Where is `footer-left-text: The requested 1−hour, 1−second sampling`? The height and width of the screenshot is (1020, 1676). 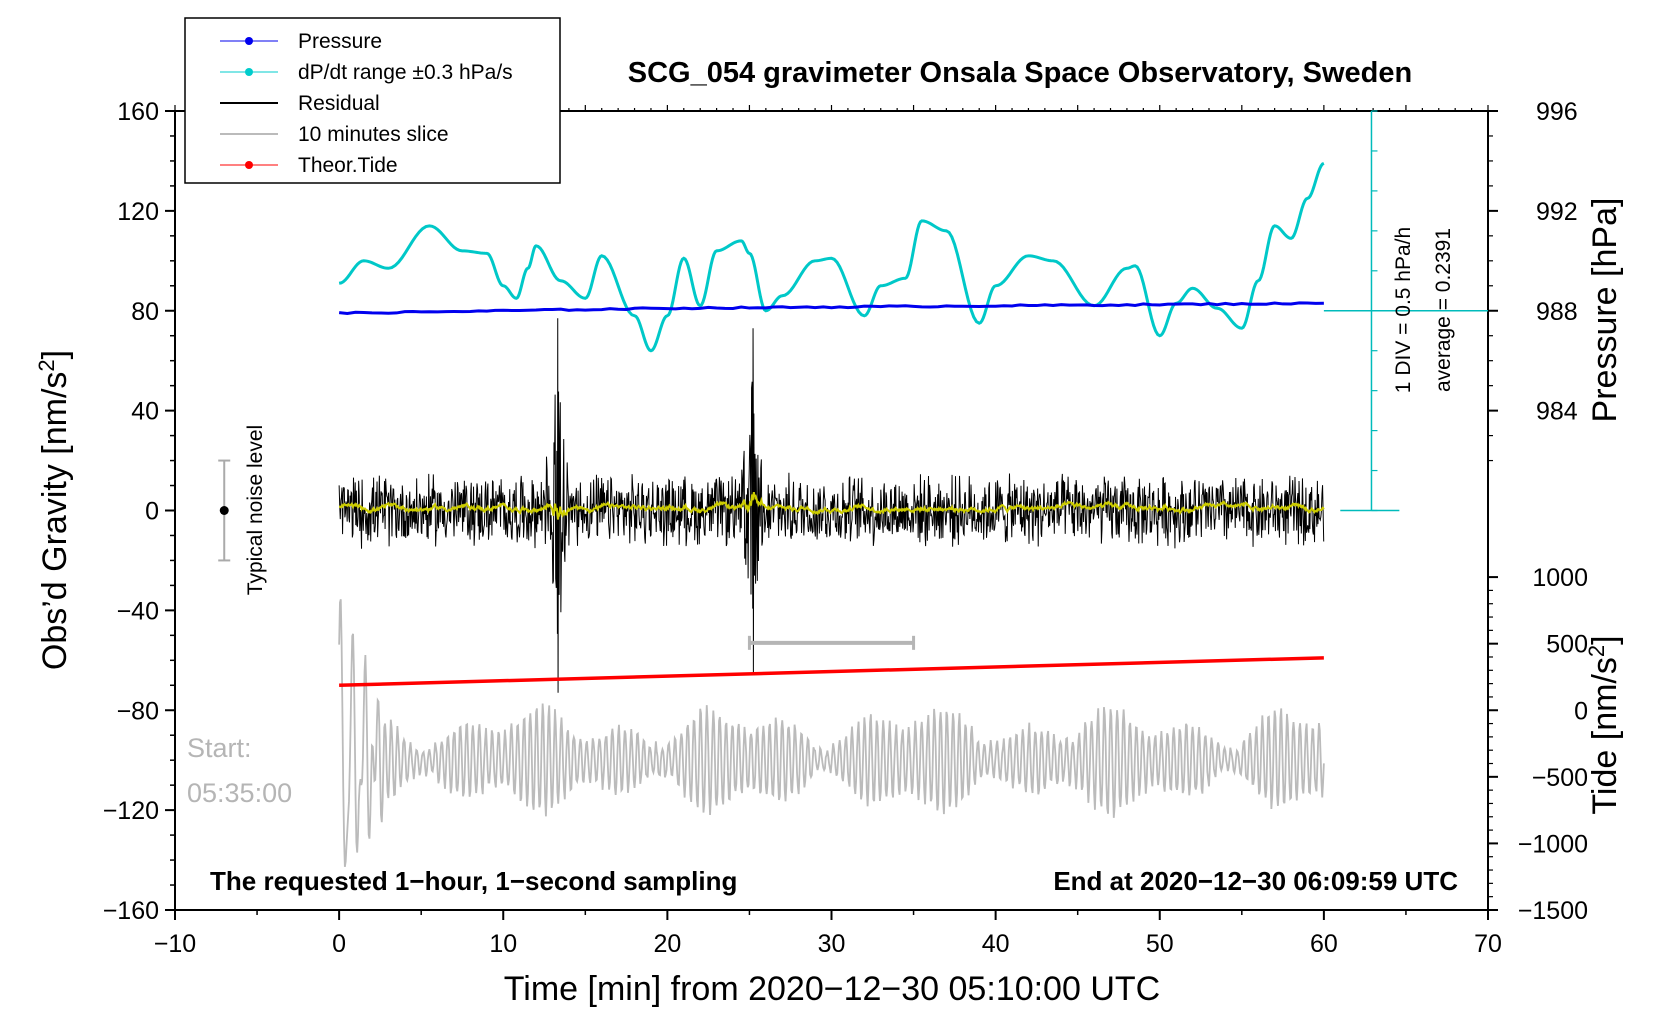
footer-left-text: The requested 1−hour, 1−second sampling is located at coordinates (473, 881).